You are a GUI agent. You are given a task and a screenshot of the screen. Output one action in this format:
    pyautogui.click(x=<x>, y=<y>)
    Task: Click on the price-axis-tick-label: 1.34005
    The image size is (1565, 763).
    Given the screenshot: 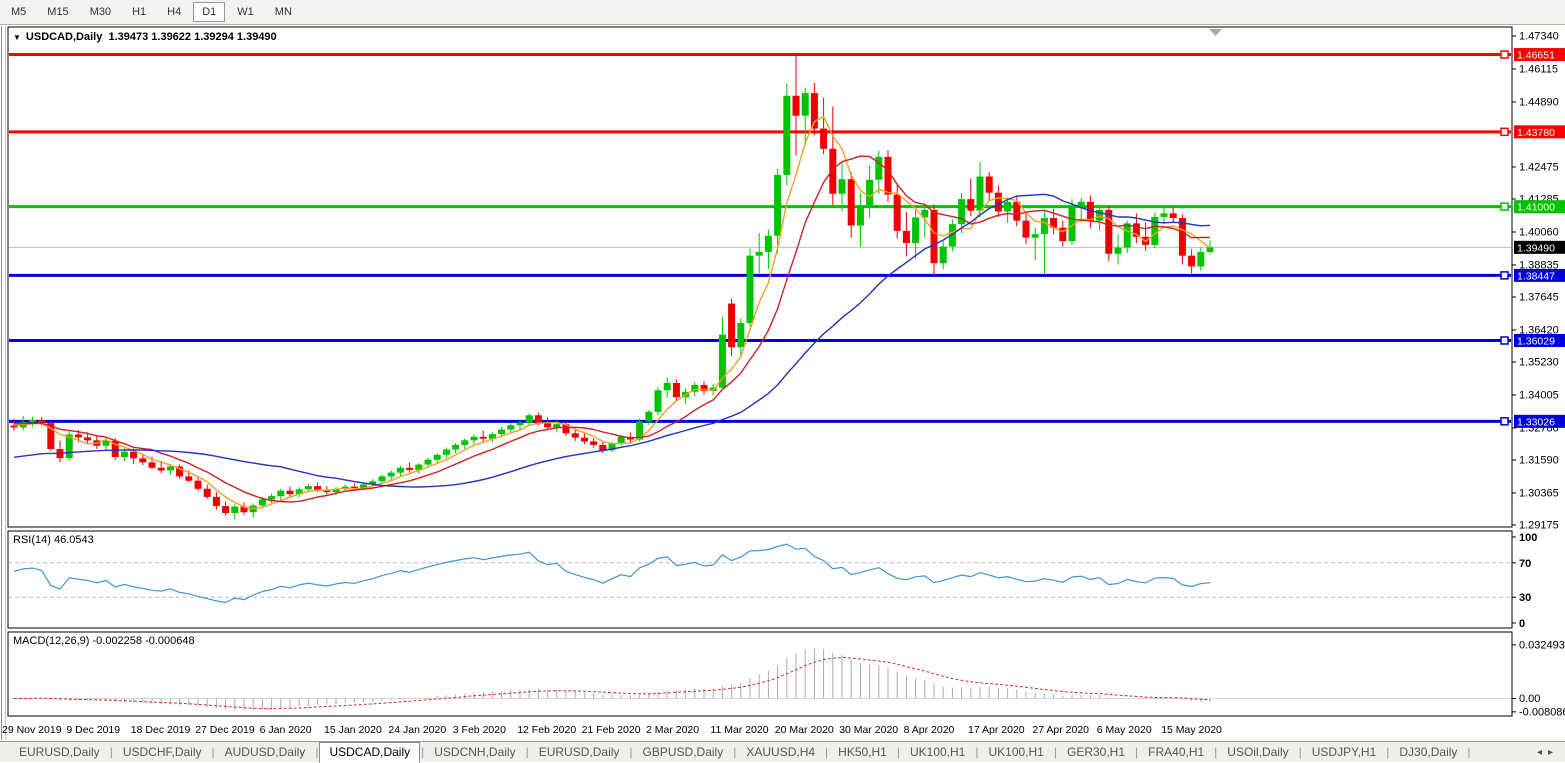 What is the action you would take?
    pyautogui.click(x=1539, y=395)
    